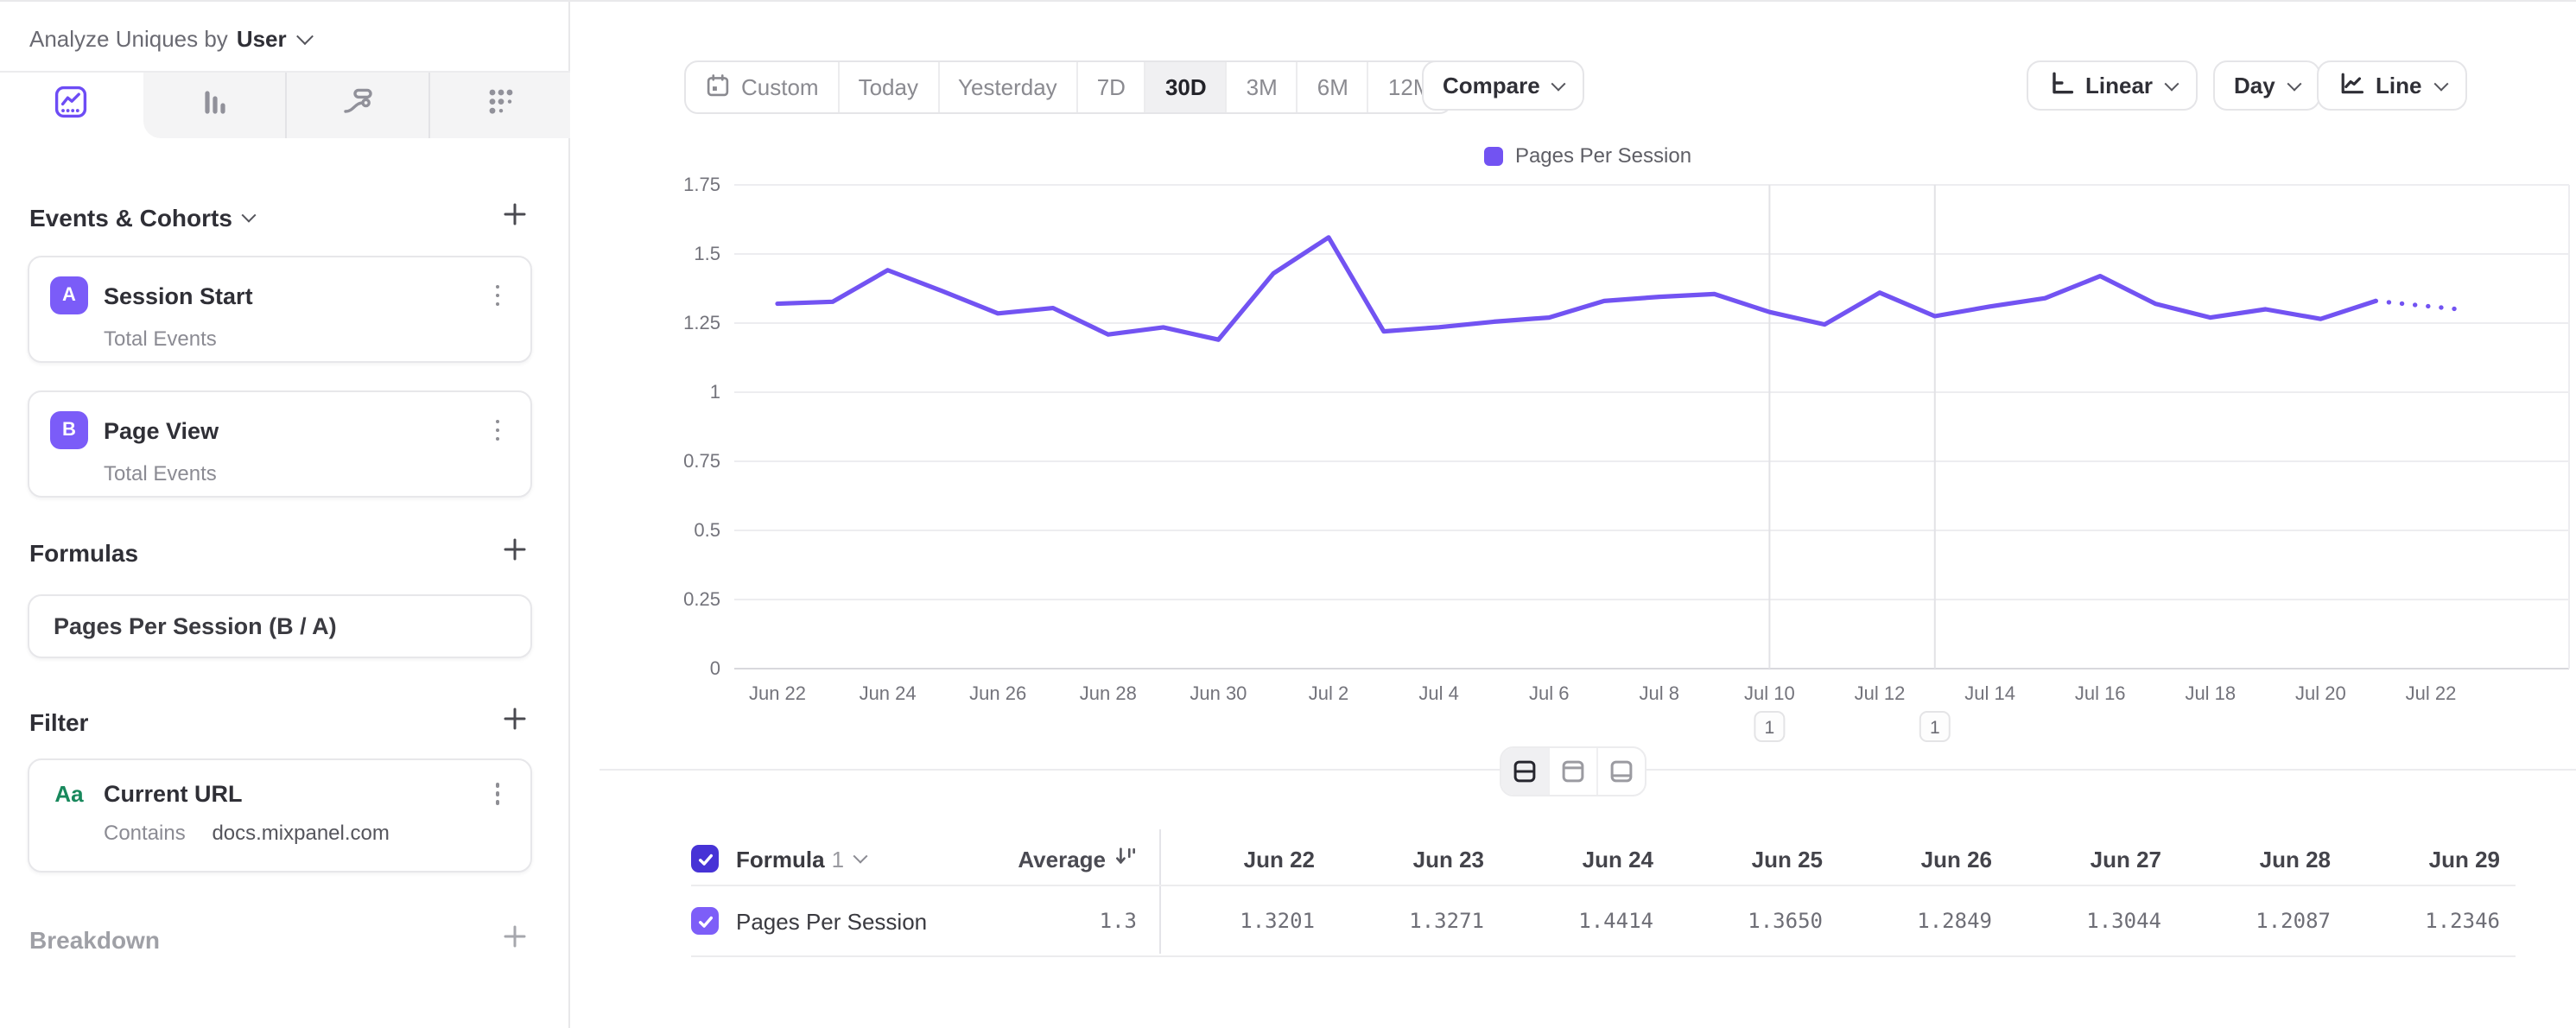 Image resolution: width=2576 pixels, height=1028 pixels. I want to click on scale-selector-button: Linear, so click(2112, 86).